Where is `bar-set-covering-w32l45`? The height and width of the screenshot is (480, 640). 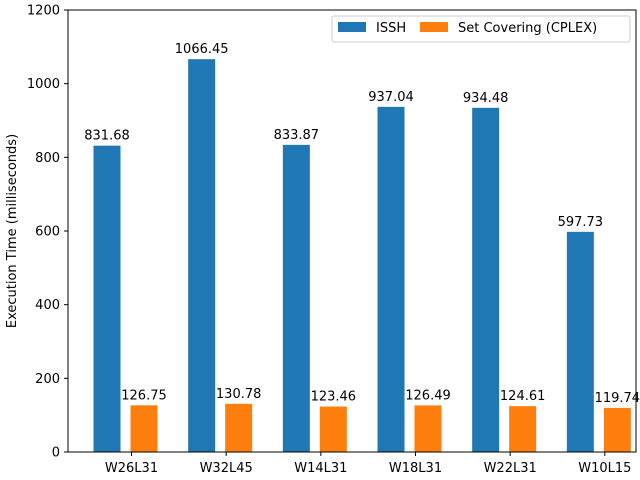
bar-set-covering-w32l45 is located at coordinates (239, 427).